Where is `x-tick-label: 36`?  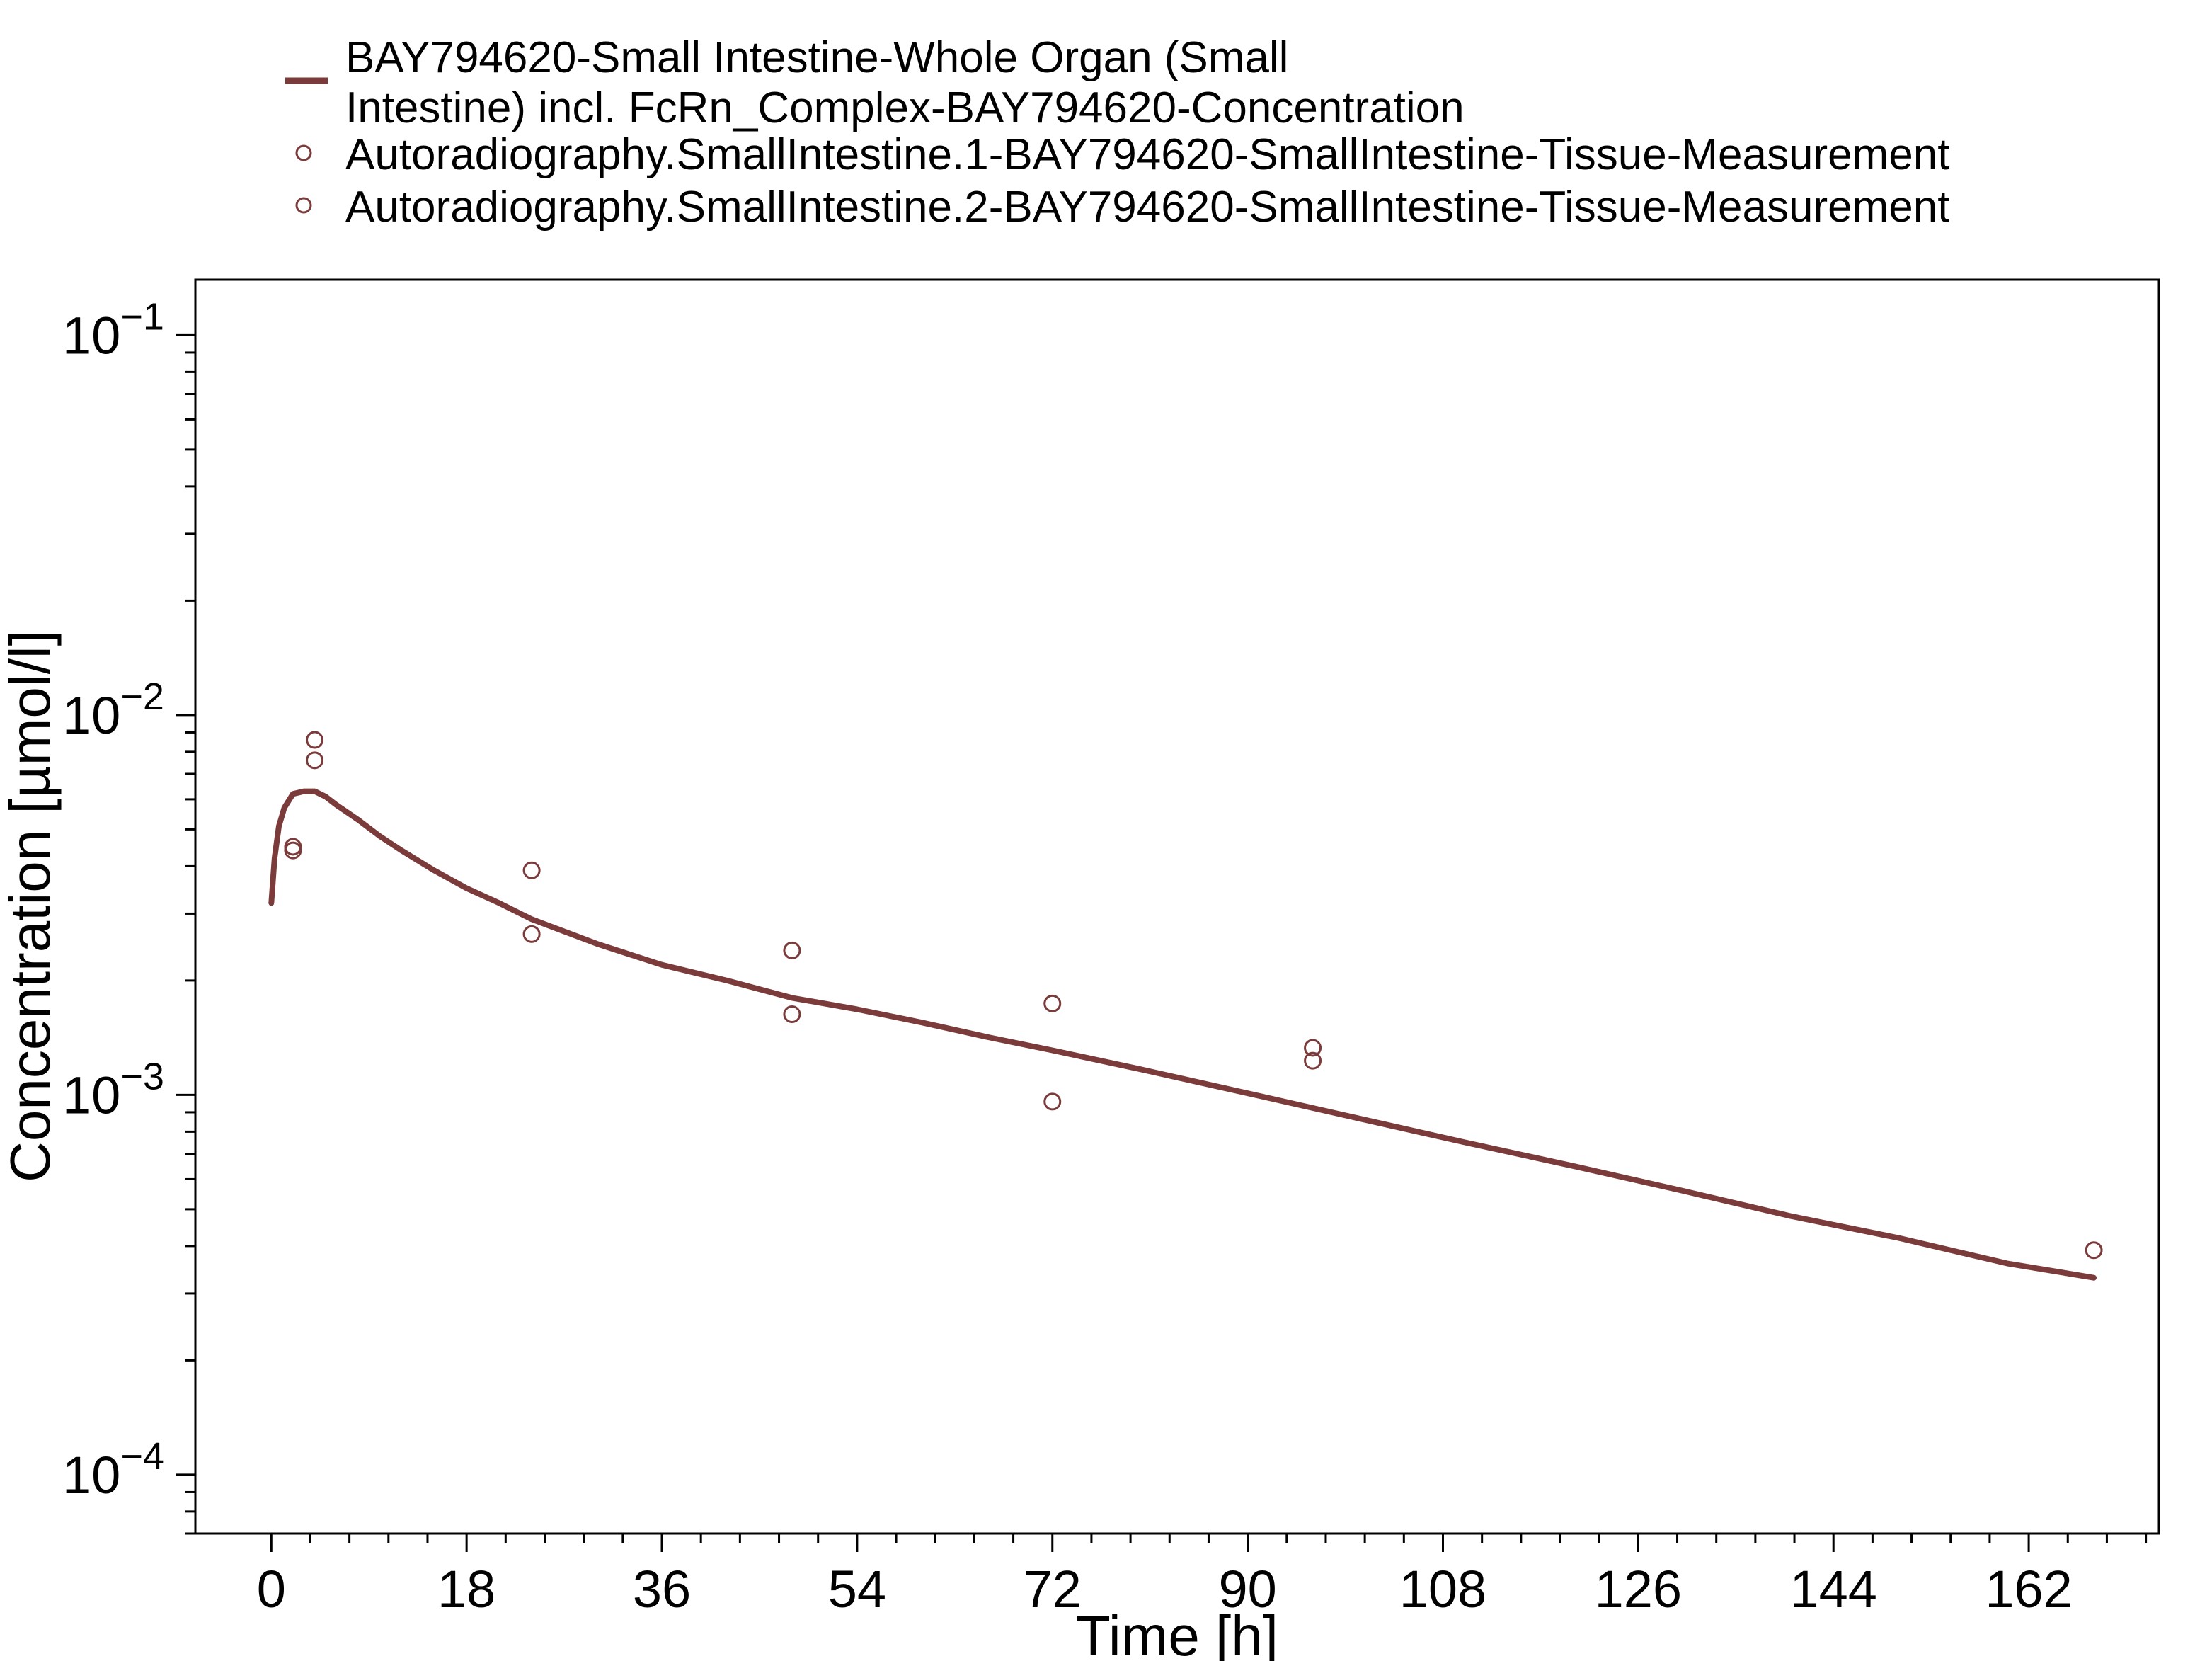
x-tick-label: 36 is located at coordinates (662, 1589).